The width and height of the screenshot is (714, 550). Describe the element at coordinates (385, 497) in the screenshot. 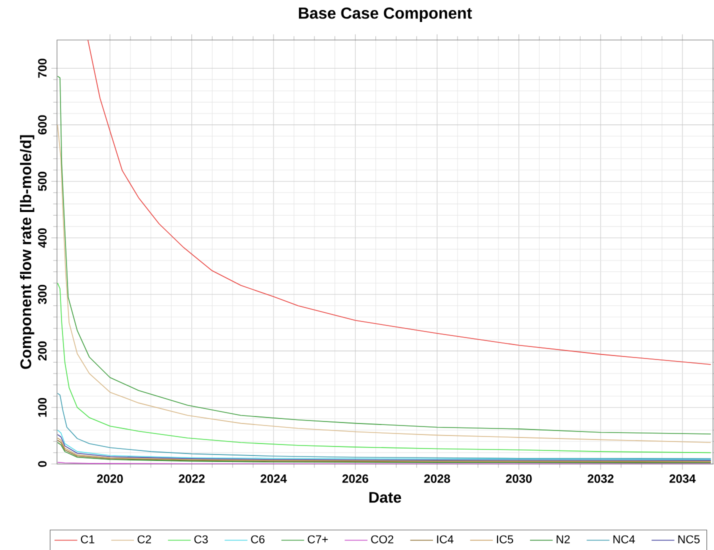

I see `x-axis-title: Date` at that location.